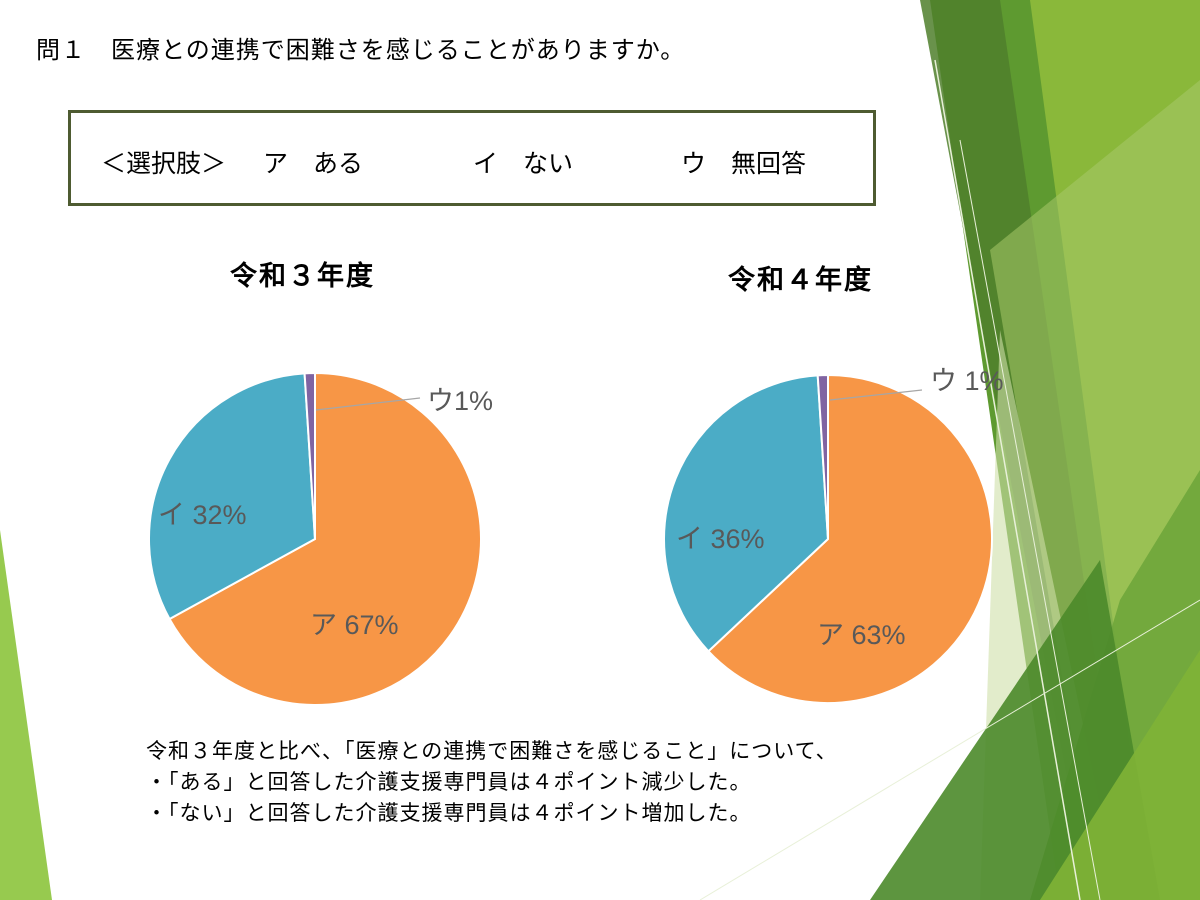  Describe the element at coordinates (492, 751) in the screenshot. I see `summary-line-1: 令和３年度と比べ、「医療との連携で困難さを感じること」について、` at that location.